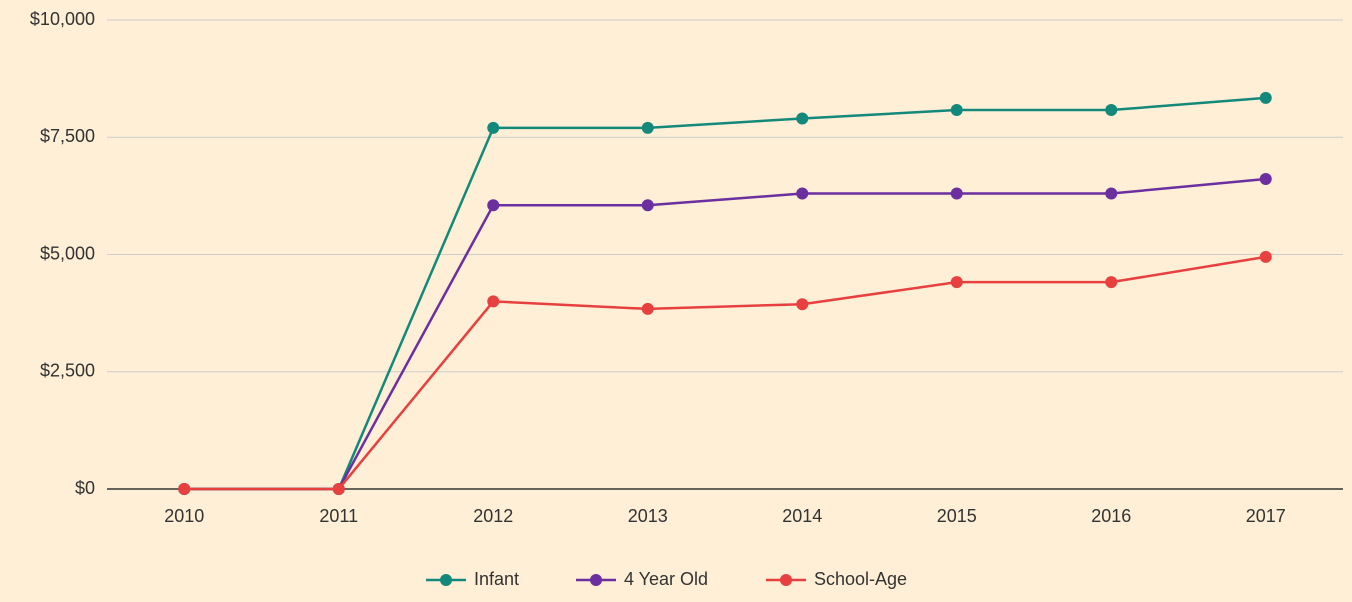 The width and height of the screenshot is (1352, 602). What do you see at coordinates (860, 579) in the screenshot?
I see `legend-label: School-Age` at bounding box center [860, 579].